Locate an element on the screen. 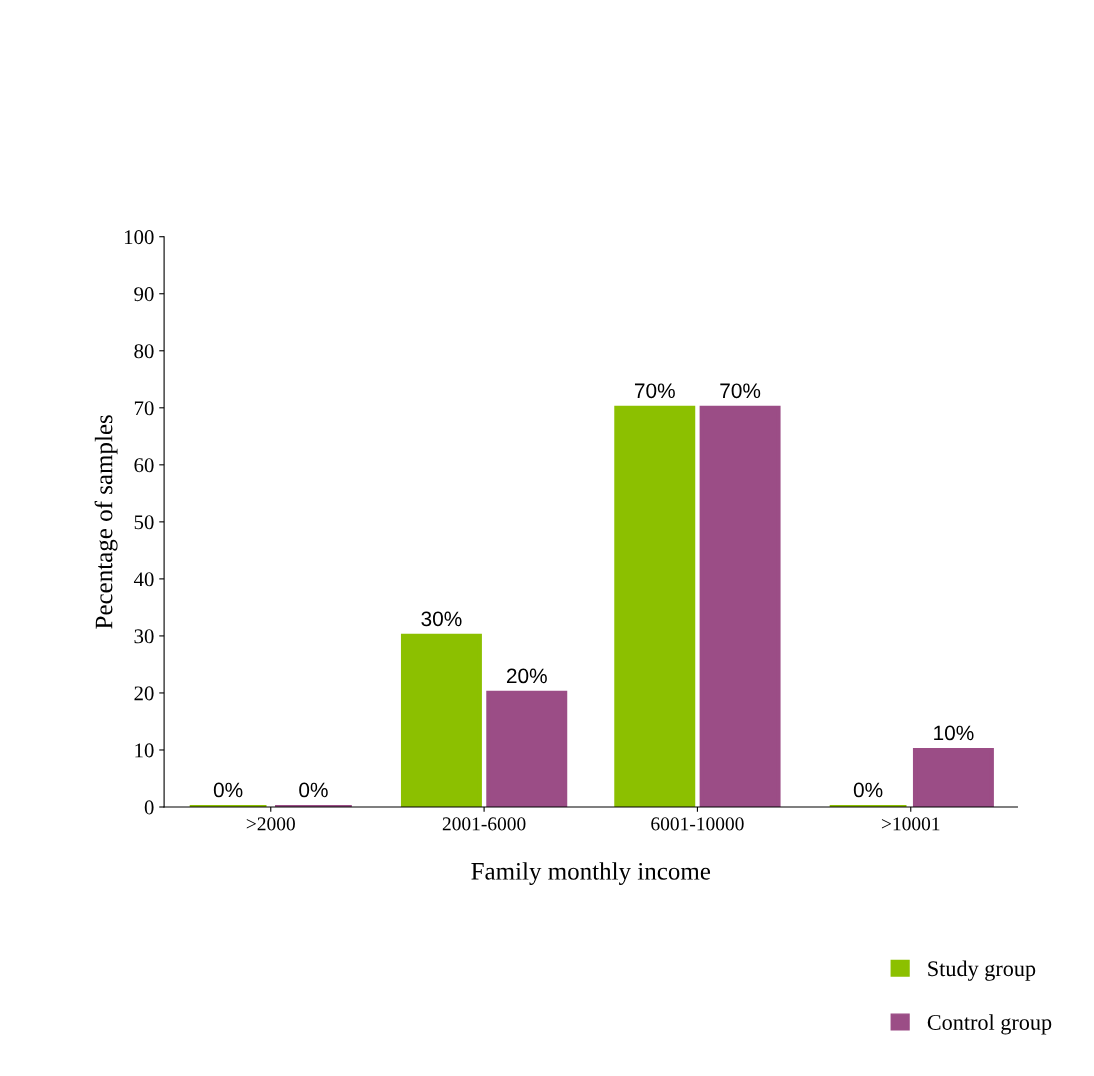 This screenshot has height=1076, width=1094. y-axis-title: Pecentage of samples is located at coordinates (106, 522).